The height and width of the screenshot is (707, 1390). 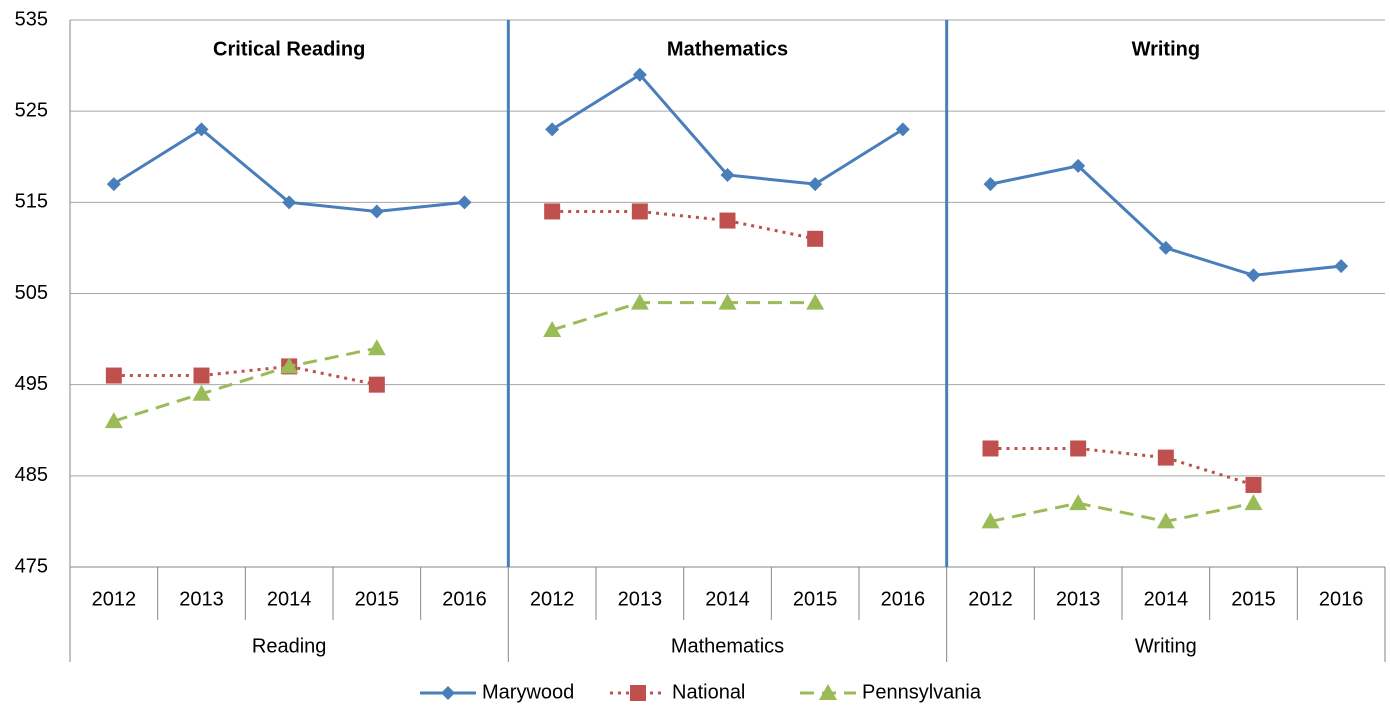 What do you see at coordinates (1166, 646) in the screenshot?
I see `group-label: Writing` at bounding box center [1166, 646].